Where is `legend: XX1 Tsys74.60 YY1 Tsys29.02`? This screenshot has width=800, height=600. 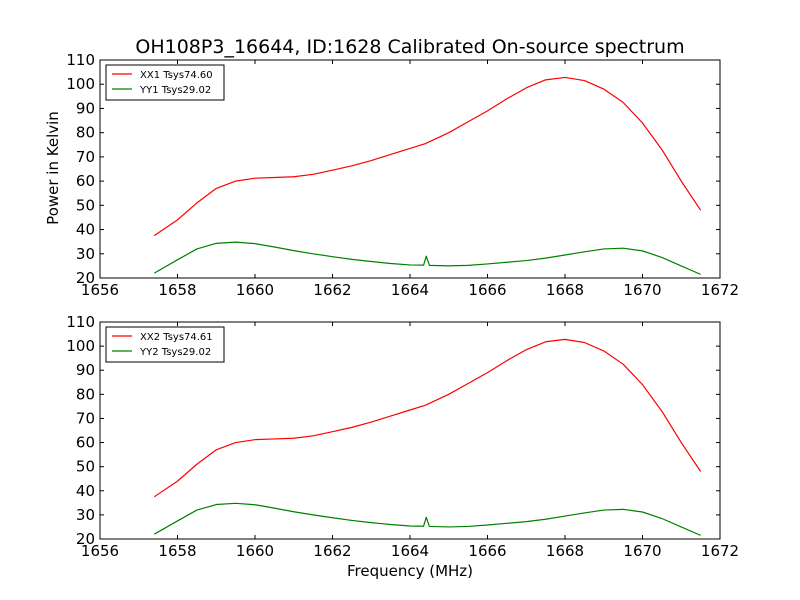
legend: XX1 Tsys74.60 YY1 Tsys29.02 is located at coordinates (165, 82).